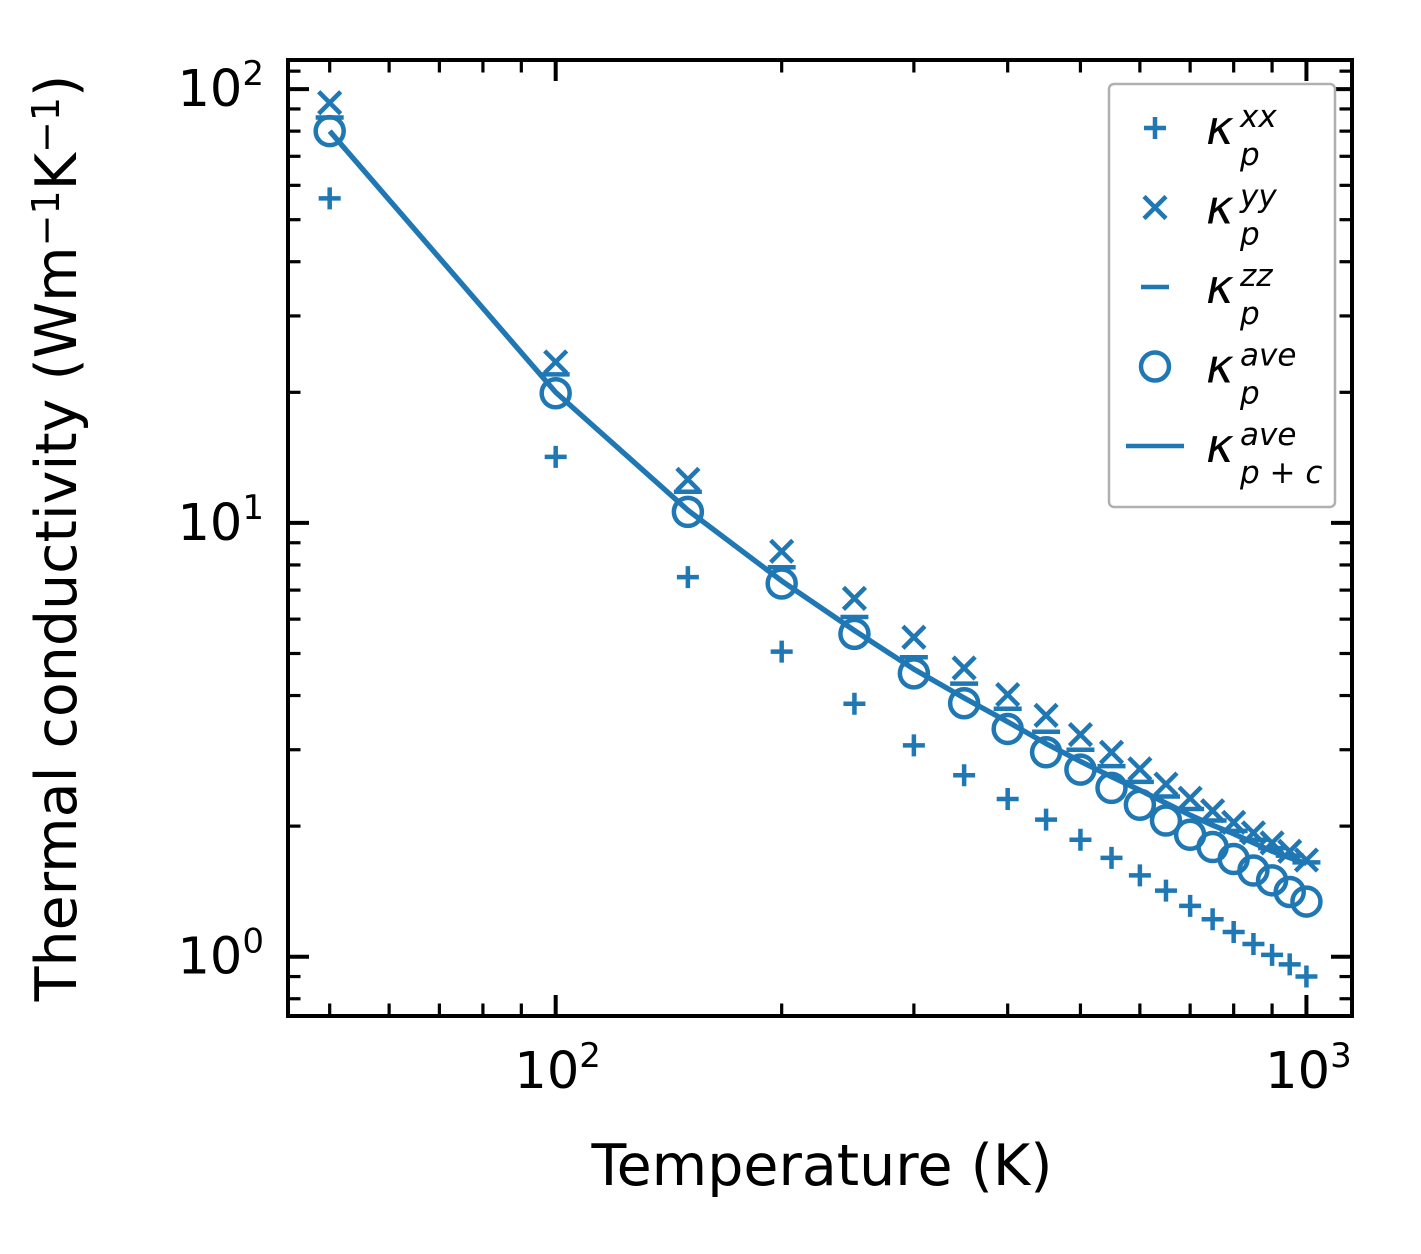 Image resolution: width=1421 pixels, height=1254 pixels. Describe the element at coordinates (1280, 473) in the screenshot. I see `legend-label-sub: p + c` at that location.